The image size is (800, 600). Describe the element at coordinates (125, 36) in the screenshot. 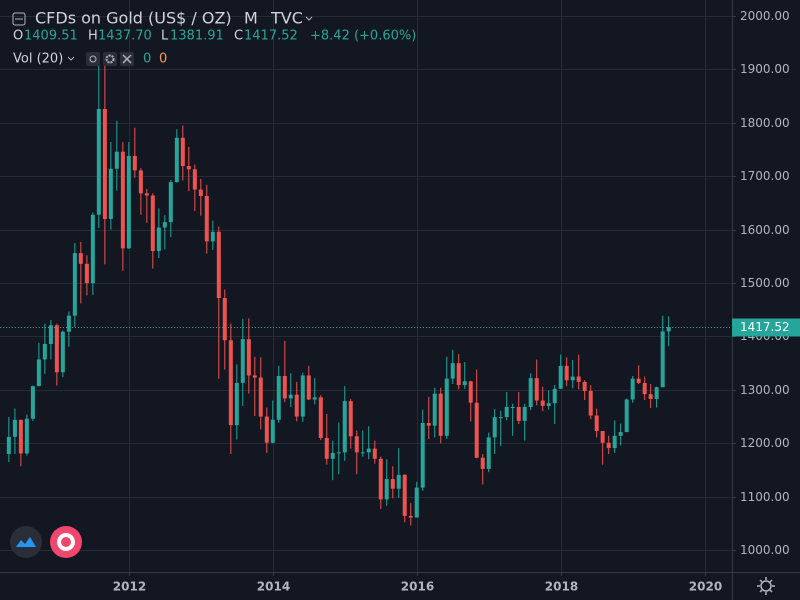

I see `high-value: 1437.70` at that location.